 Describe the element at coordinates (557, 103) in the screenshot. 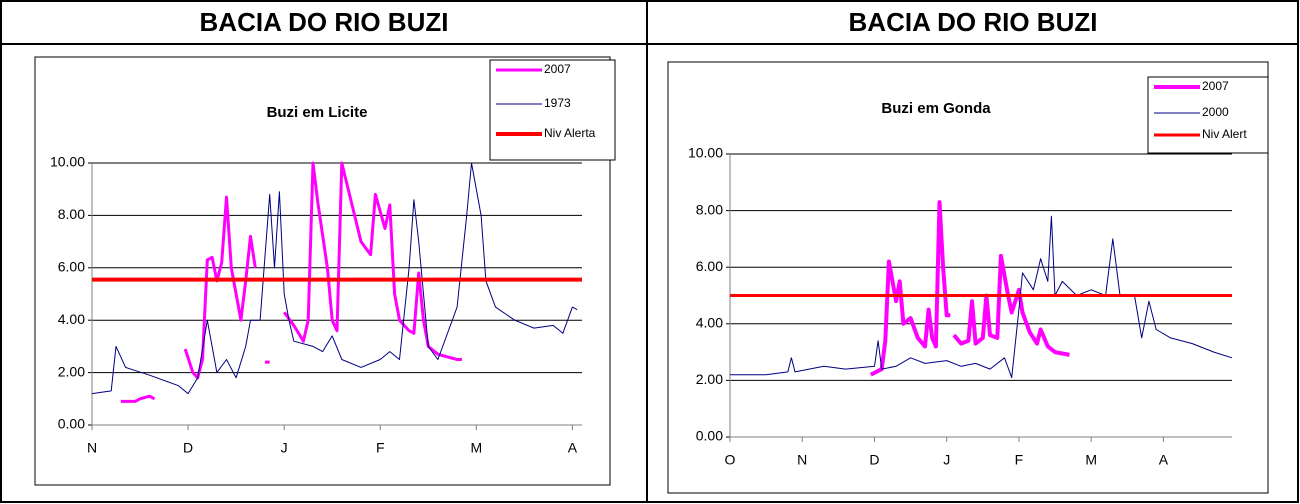

I see `legend-label: 1973` at that location.